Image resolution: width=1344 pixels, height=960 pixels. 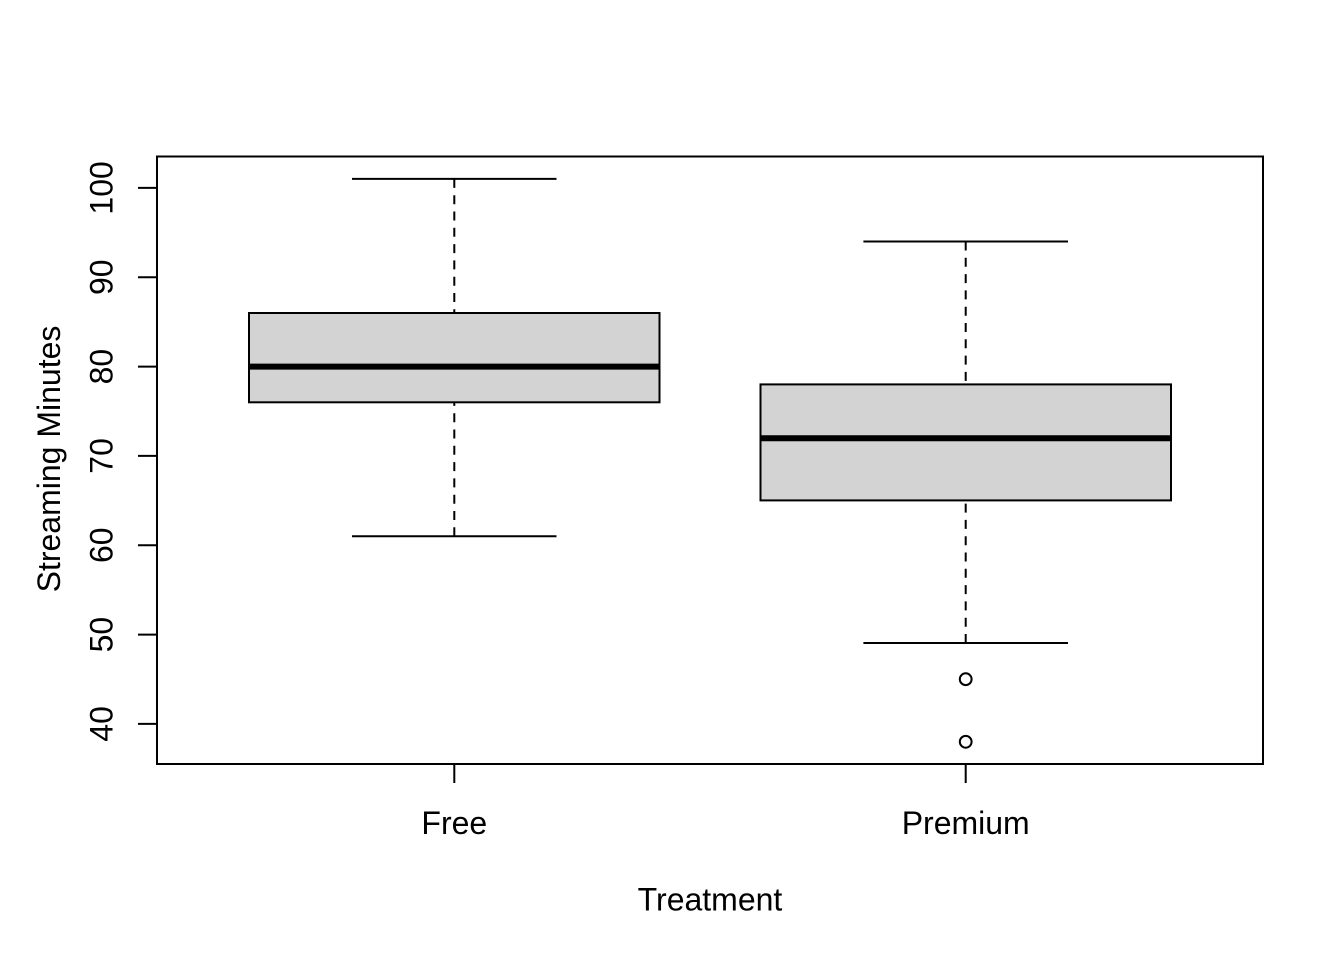 What do you see at coordinates (102, 724) in the screenshot?
I see `svg-text: 40` at bounding box center [102, 724].